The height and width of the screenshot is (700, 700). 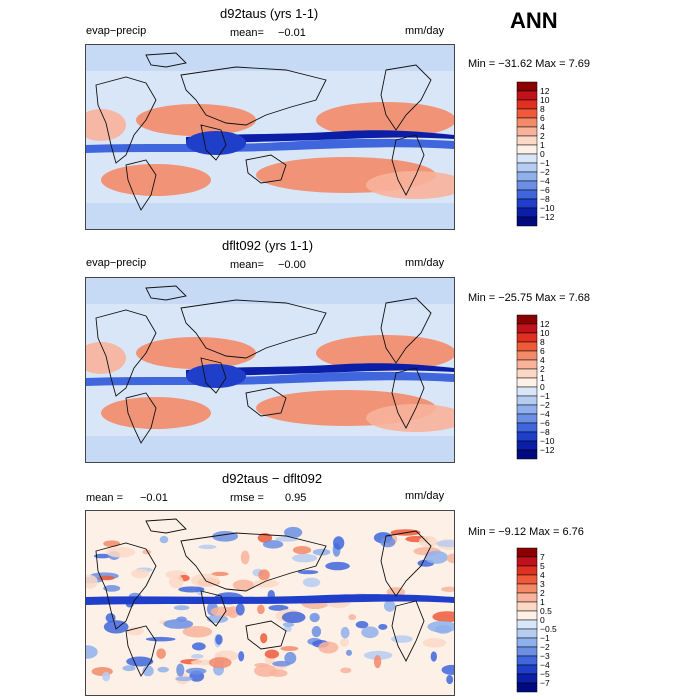 What do you see at coordinates (545, 683) in the screenshot?
I see `colorbar-tick-label: −7` at bounding box center [545, 683].